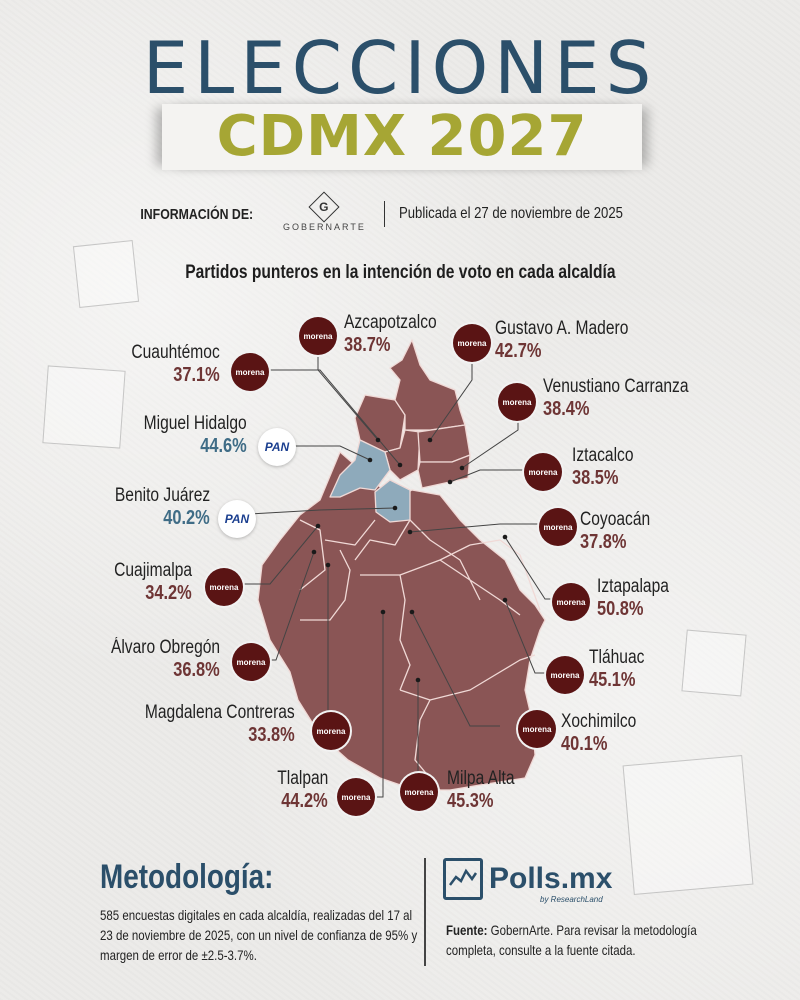 This screenshot has width=800, height=1000. What do you see at coordinates (558, 527) in the screenshot?
I see `morena-badge-coyoacan: morena` at bounding box center [558, 527].